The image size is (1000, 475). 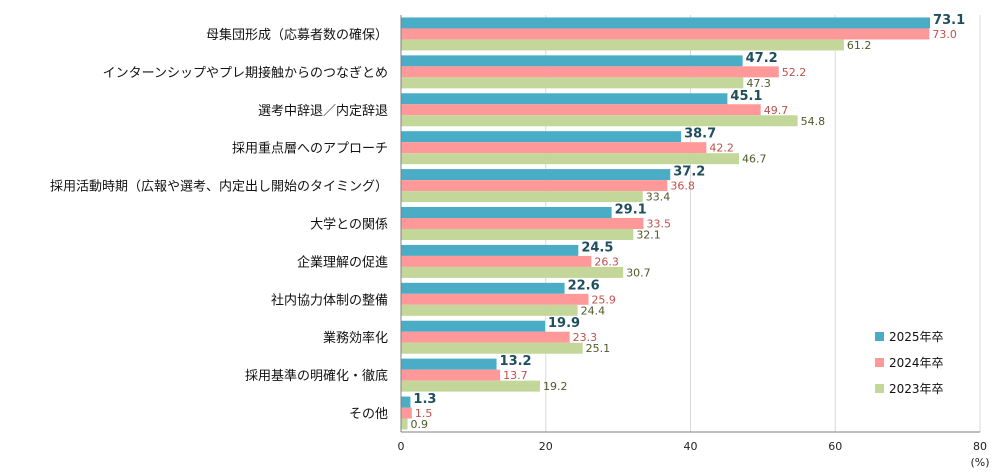 What do you see at coordinates (585, 337) in the screenshot?
I see `data-label-2024-8: 23.3` at bounding box center [585, 337].